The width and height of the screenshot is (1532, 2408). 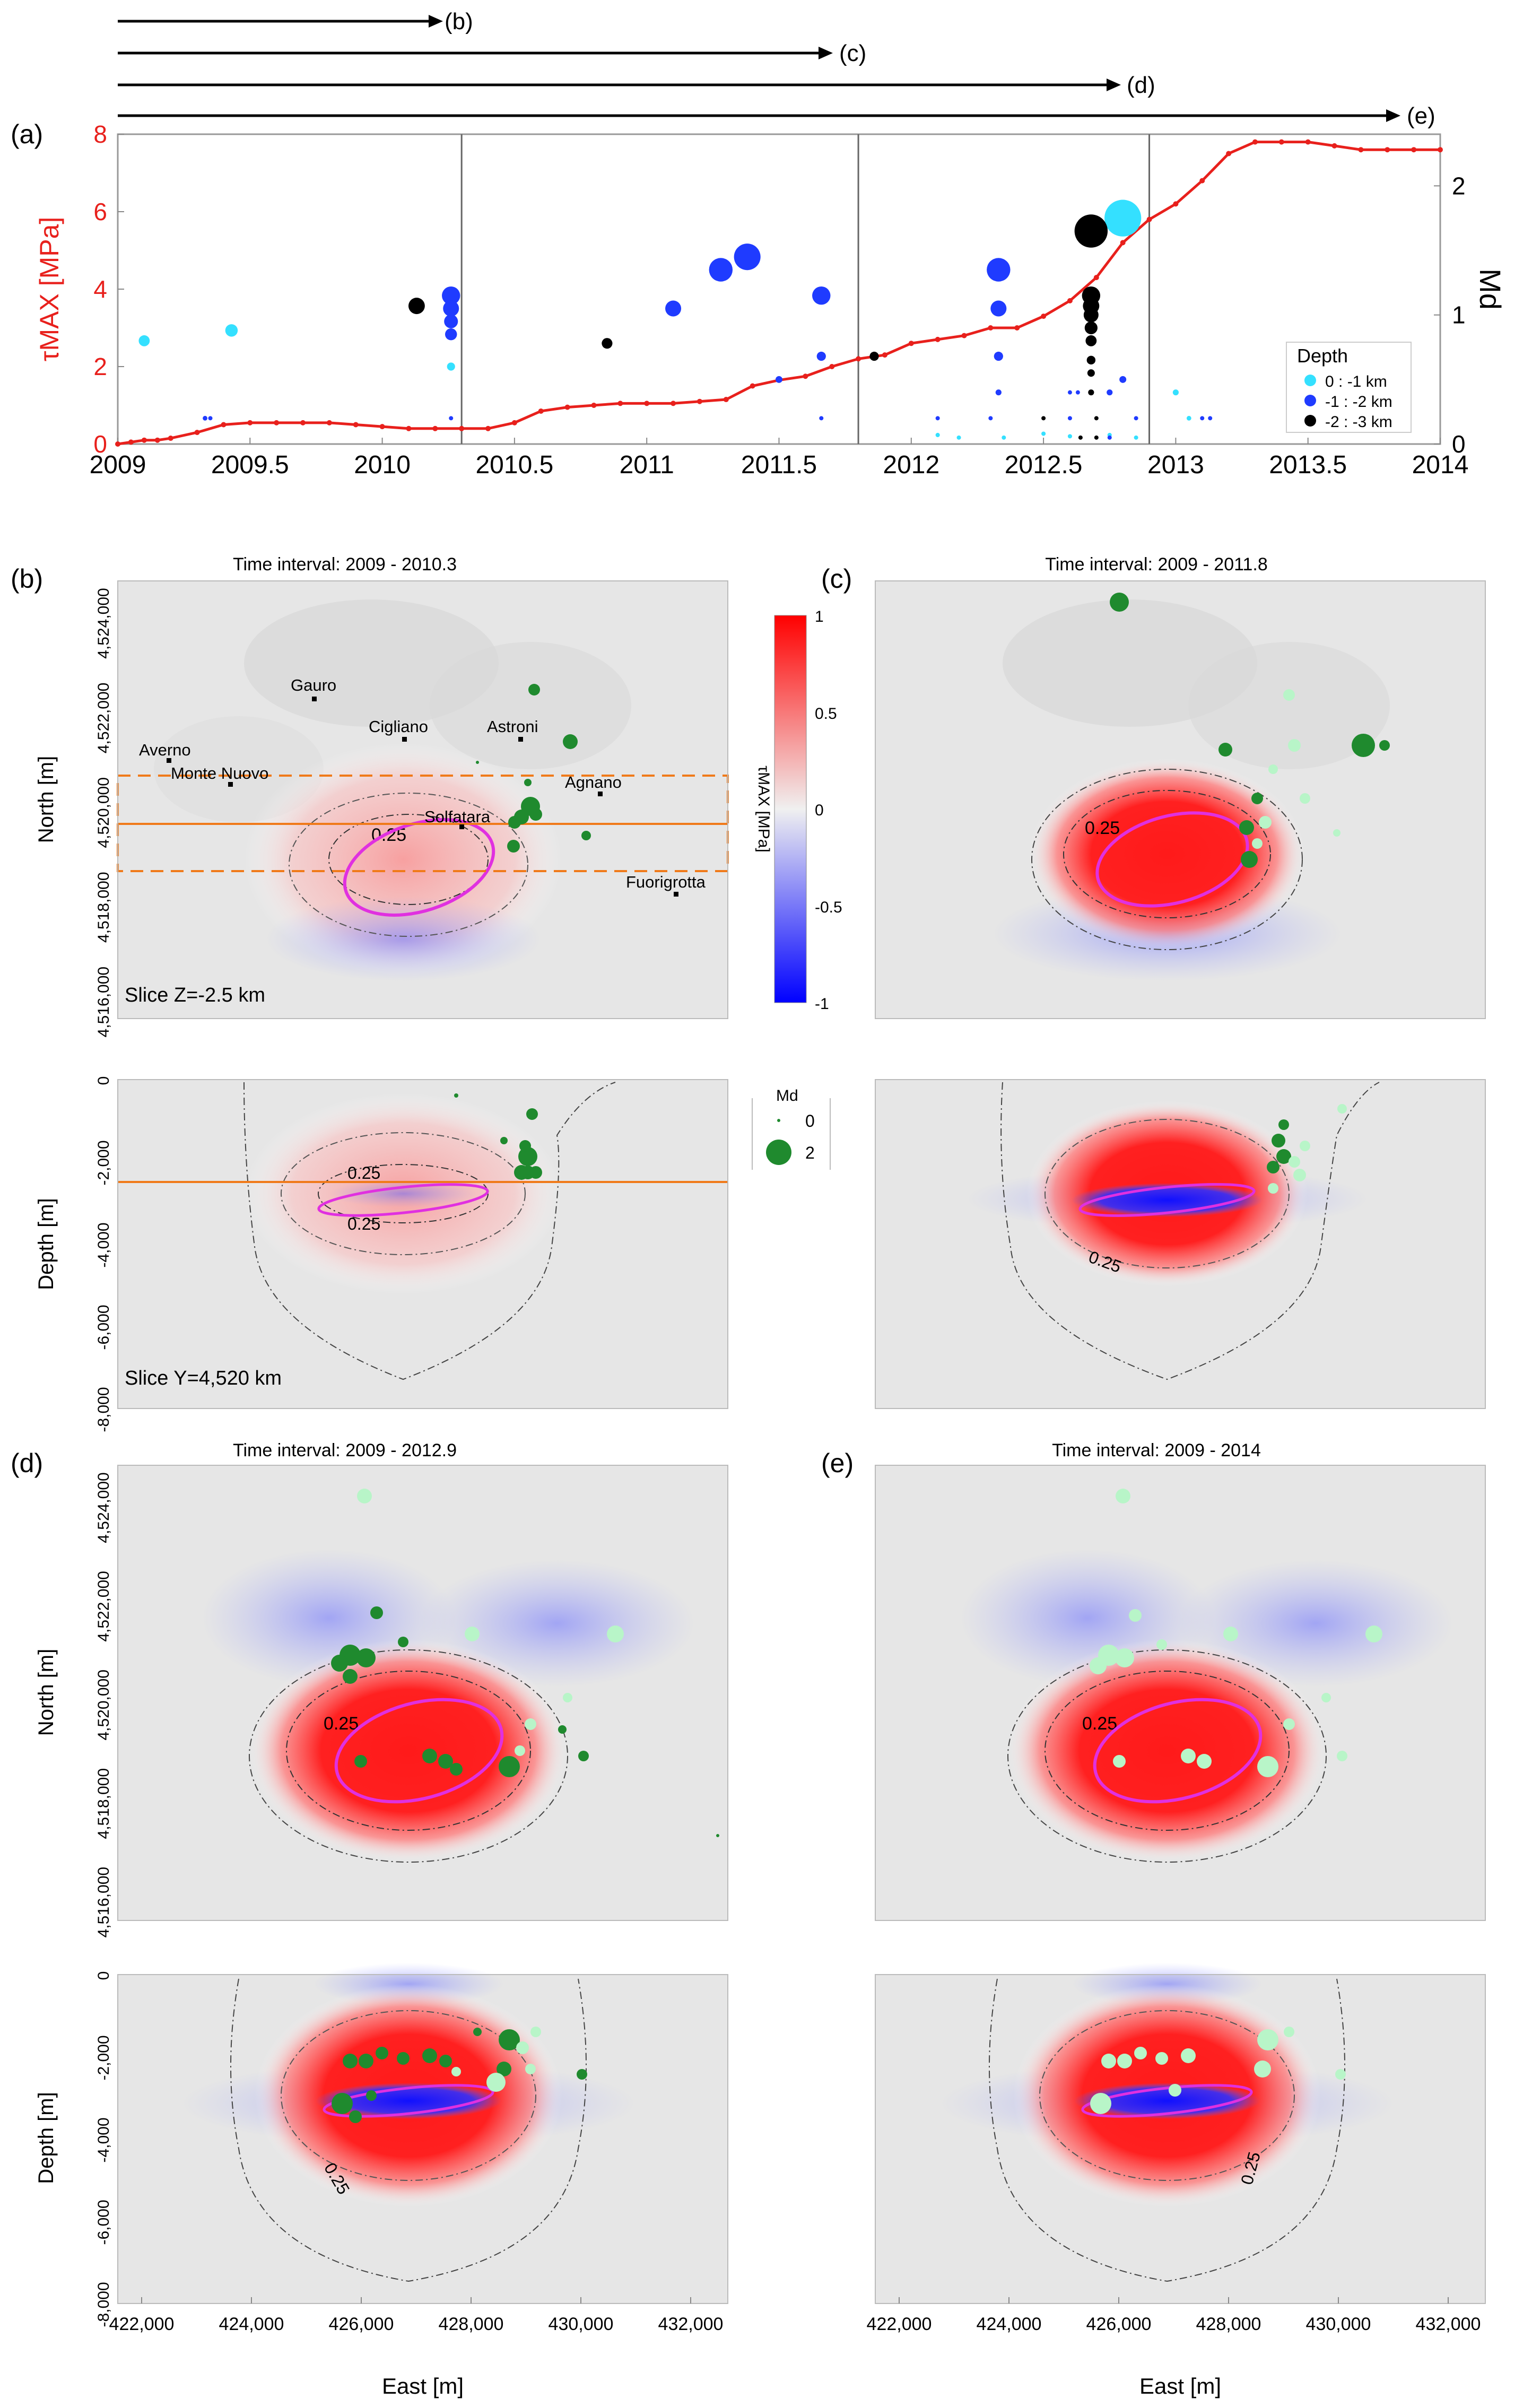 What do you see at coordinates (779, 465) in the screenshot?
I see `x-tick-label: 2011.5` at bounding box center [779, 465].